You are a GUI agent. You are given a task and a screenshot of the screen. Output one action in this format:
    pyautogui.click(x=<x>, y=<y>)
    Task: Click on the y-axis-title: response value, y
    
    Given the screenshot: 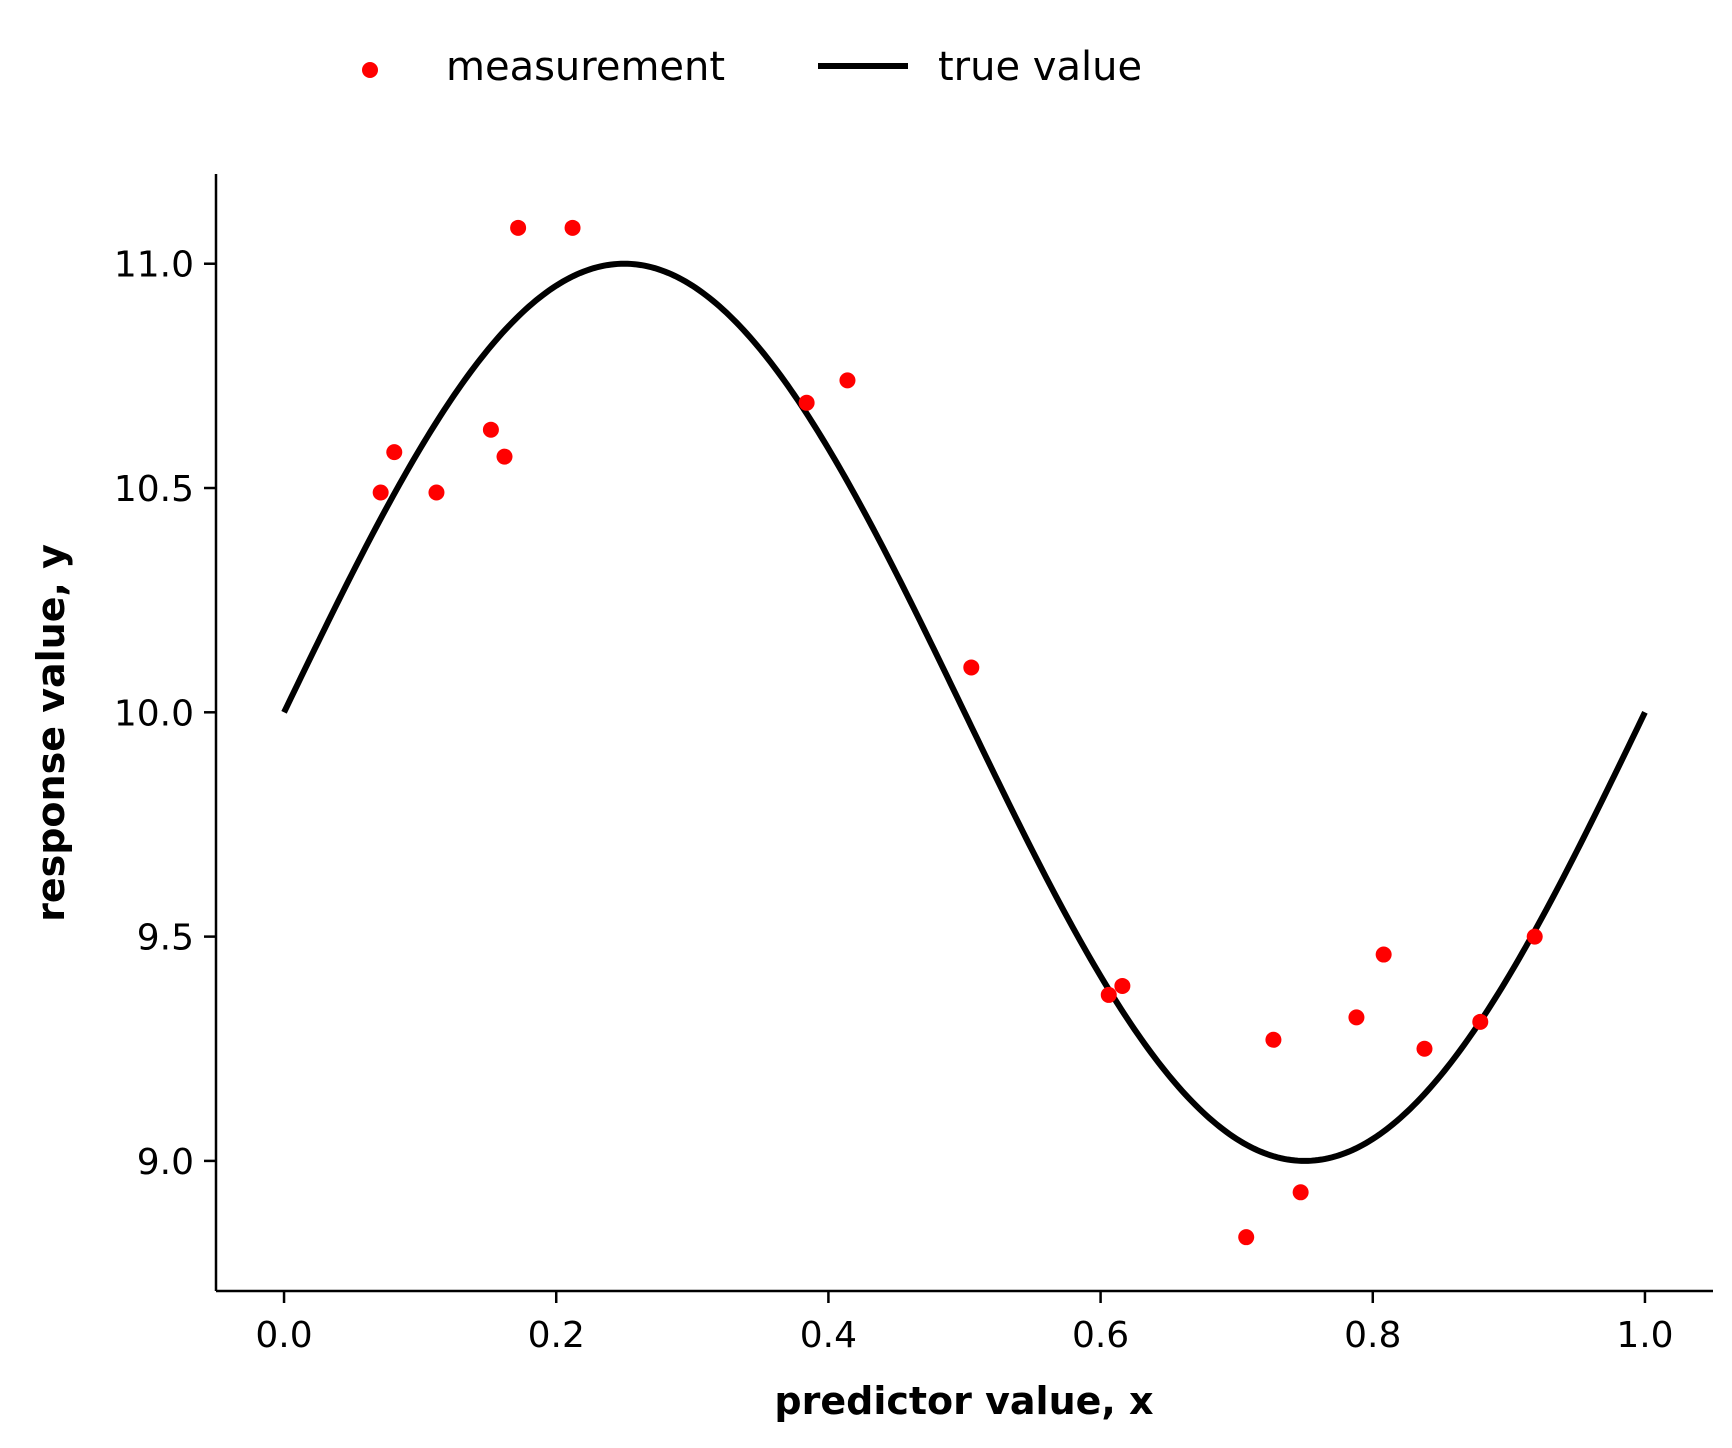 What is the action you would take?
    pyautogui.click(x=51, y=733)
    